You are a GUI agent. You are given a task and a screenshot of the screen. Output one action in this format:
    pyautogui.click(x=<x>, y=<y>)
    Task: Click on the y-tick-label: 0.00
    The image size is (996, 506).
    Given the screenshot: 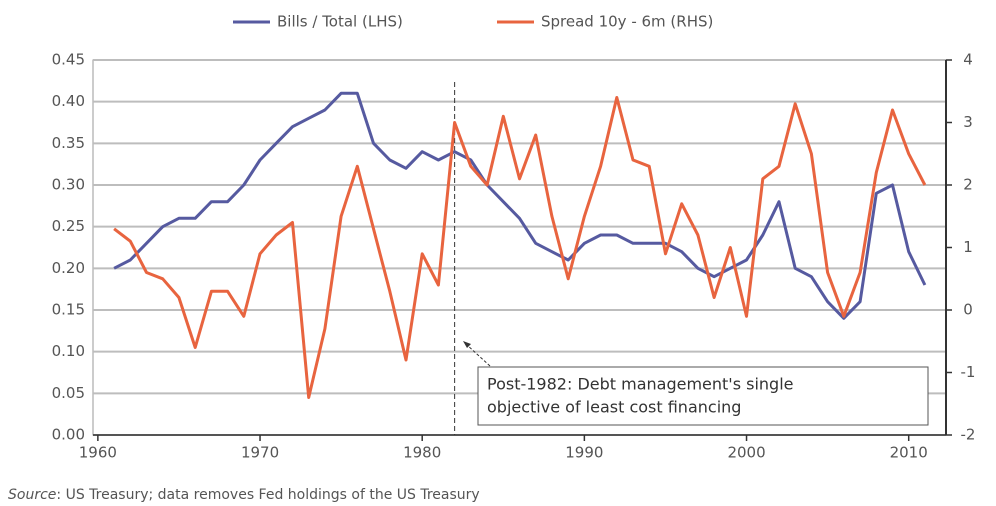 What is the action you would take?
    pyautogui.click(x=68, y=435)
    